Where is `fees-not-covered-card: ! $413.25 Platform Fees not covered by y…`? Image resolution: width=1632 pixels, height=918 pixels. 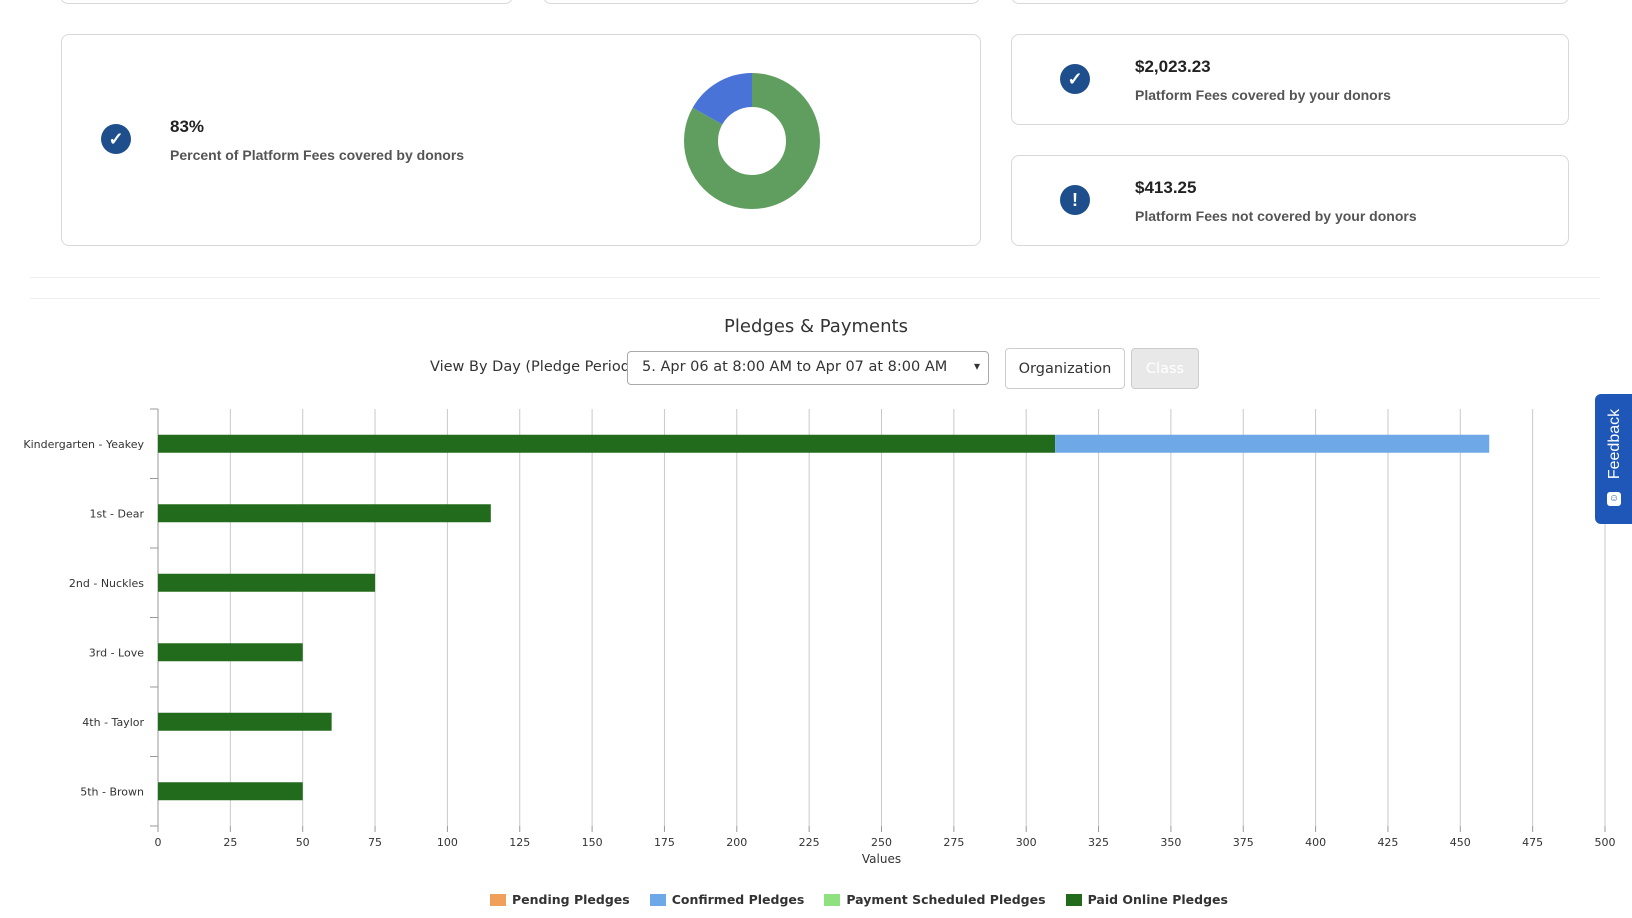
fees-not-covered-card: ! $413.25 Platform Fees not covered by y… is located at coordinates (1290, 200).